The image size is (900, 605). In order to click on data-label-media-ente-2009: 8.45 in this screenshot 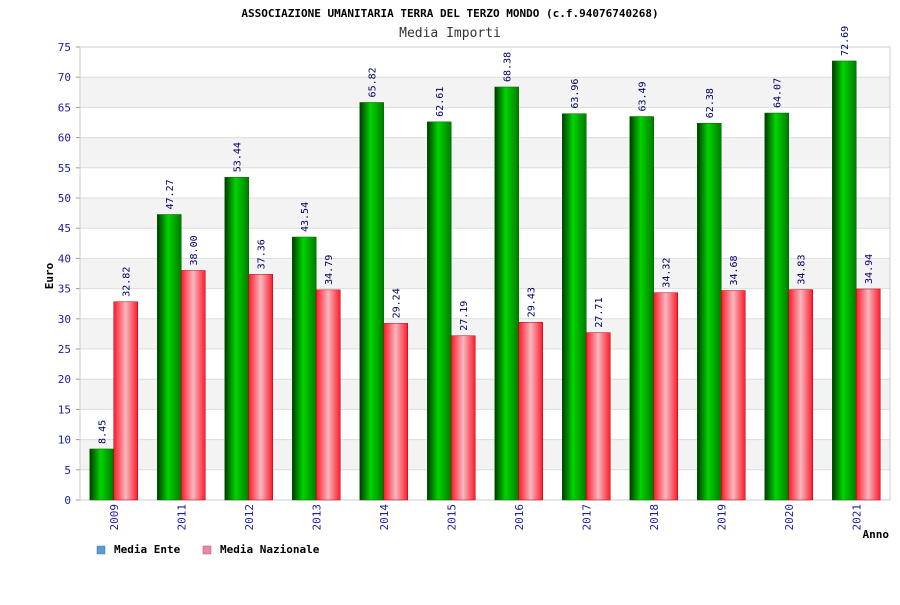, I will do `click(103, 432)`.